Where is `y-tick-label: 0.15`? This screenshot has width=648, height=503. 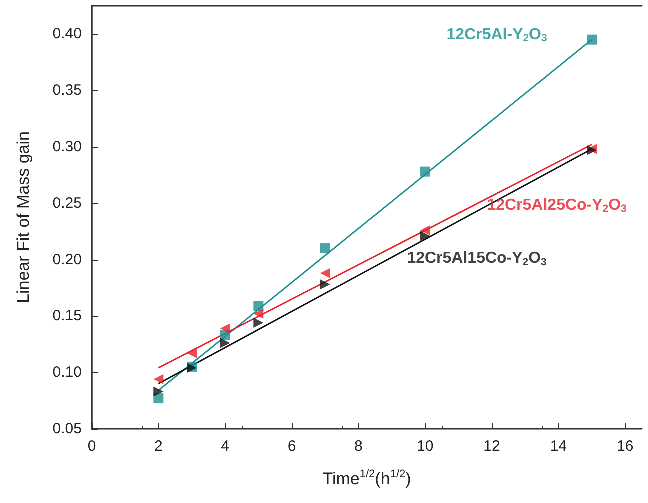 y-tick-label: 0.15 is located at coordinates (67, 316).